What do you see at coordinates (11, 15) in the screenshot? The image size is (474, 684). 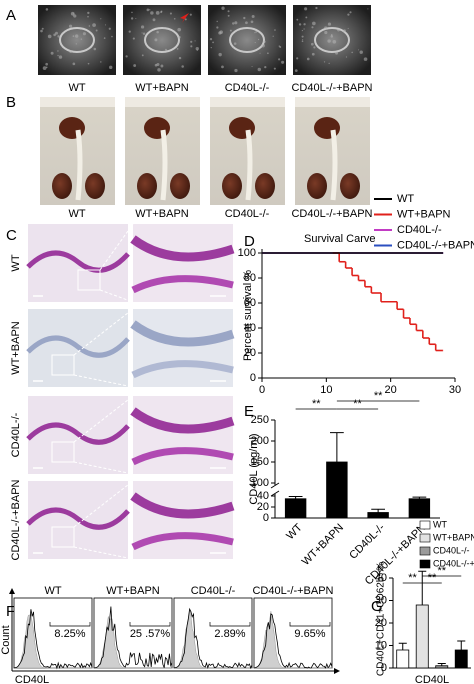 I see `panel-letter: A` at bounding box center [11, 15].